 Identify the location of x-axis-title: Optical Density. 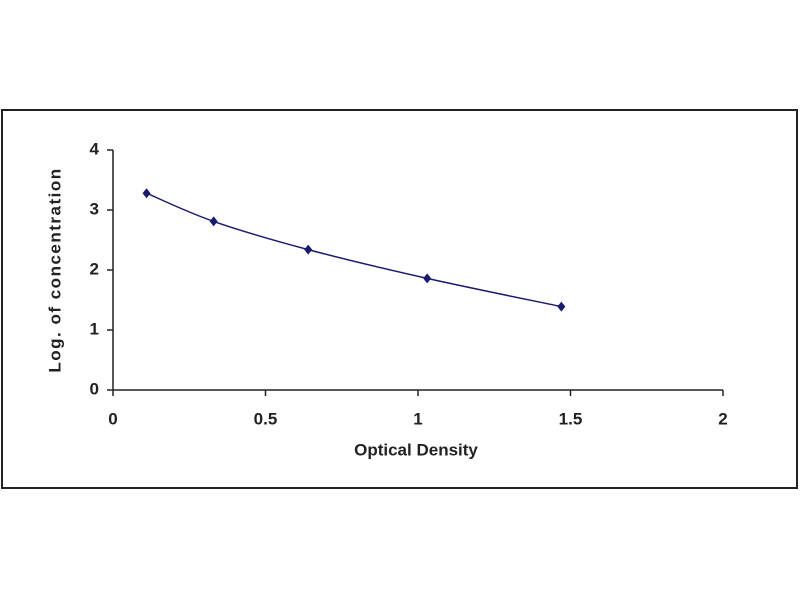
(416, 449).